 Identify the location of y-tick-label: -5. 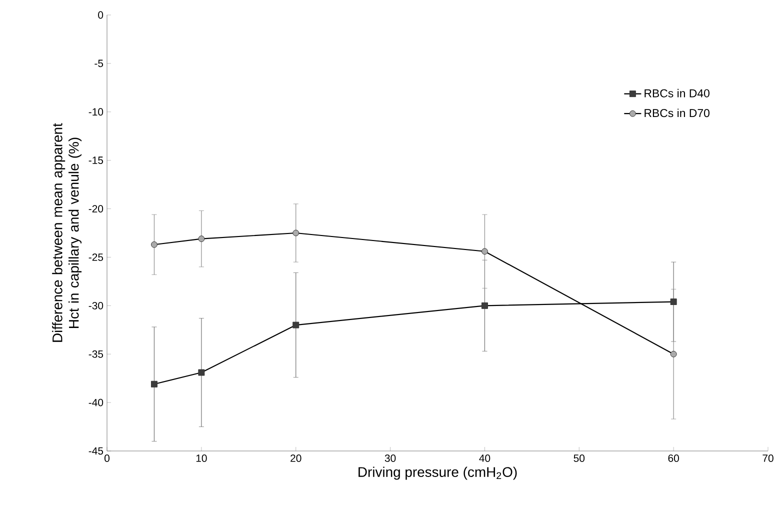
(99, 64).